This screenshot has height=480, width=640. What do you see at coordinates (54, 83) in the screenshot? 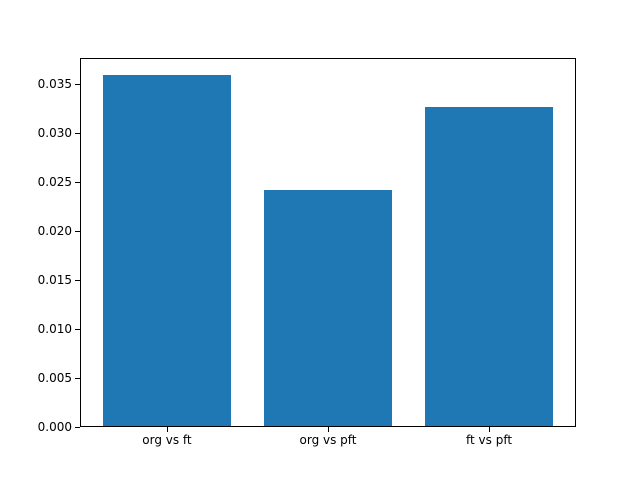
I see `y-tick-label: 0.035` at bounding box center [54, 83].